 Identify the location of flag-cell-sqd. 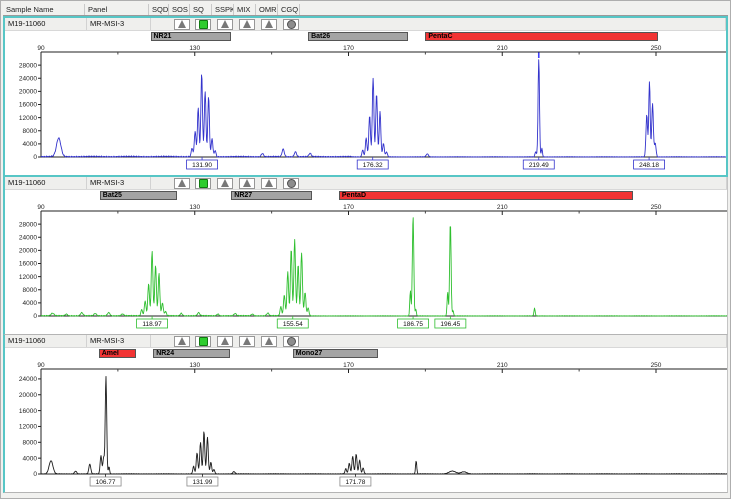
(161, 341).